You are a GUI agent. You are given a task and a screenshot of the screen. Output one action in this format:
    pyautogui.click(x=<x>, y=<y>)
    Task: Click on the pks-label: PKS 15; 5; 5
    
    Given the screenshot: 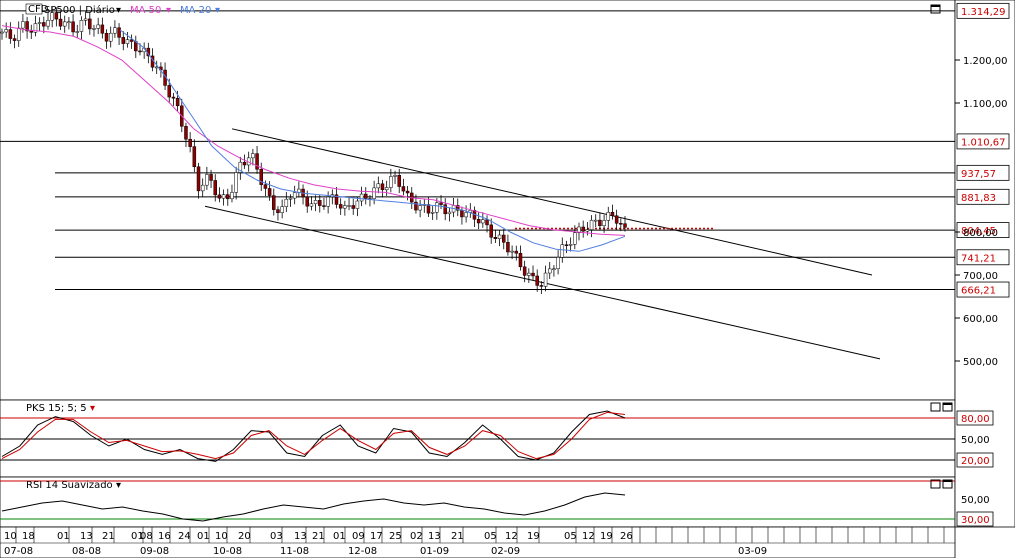 What is the action you would take?
    pyautogui.click(x=56, y=408)
    